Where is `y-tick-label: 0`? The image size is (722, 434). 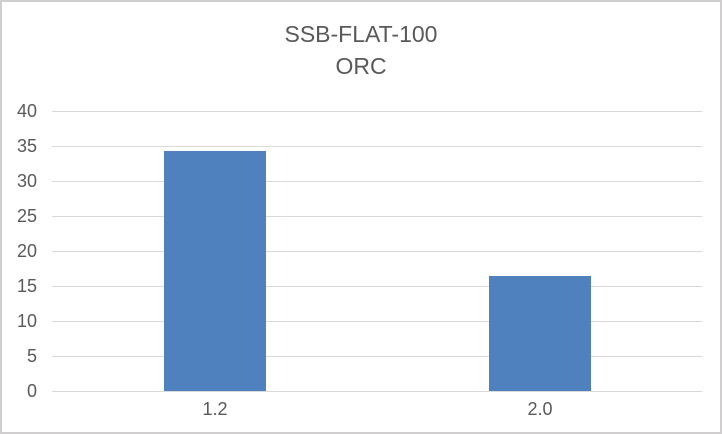
y-tick-label: 0 is located at coordinates (31, 391).